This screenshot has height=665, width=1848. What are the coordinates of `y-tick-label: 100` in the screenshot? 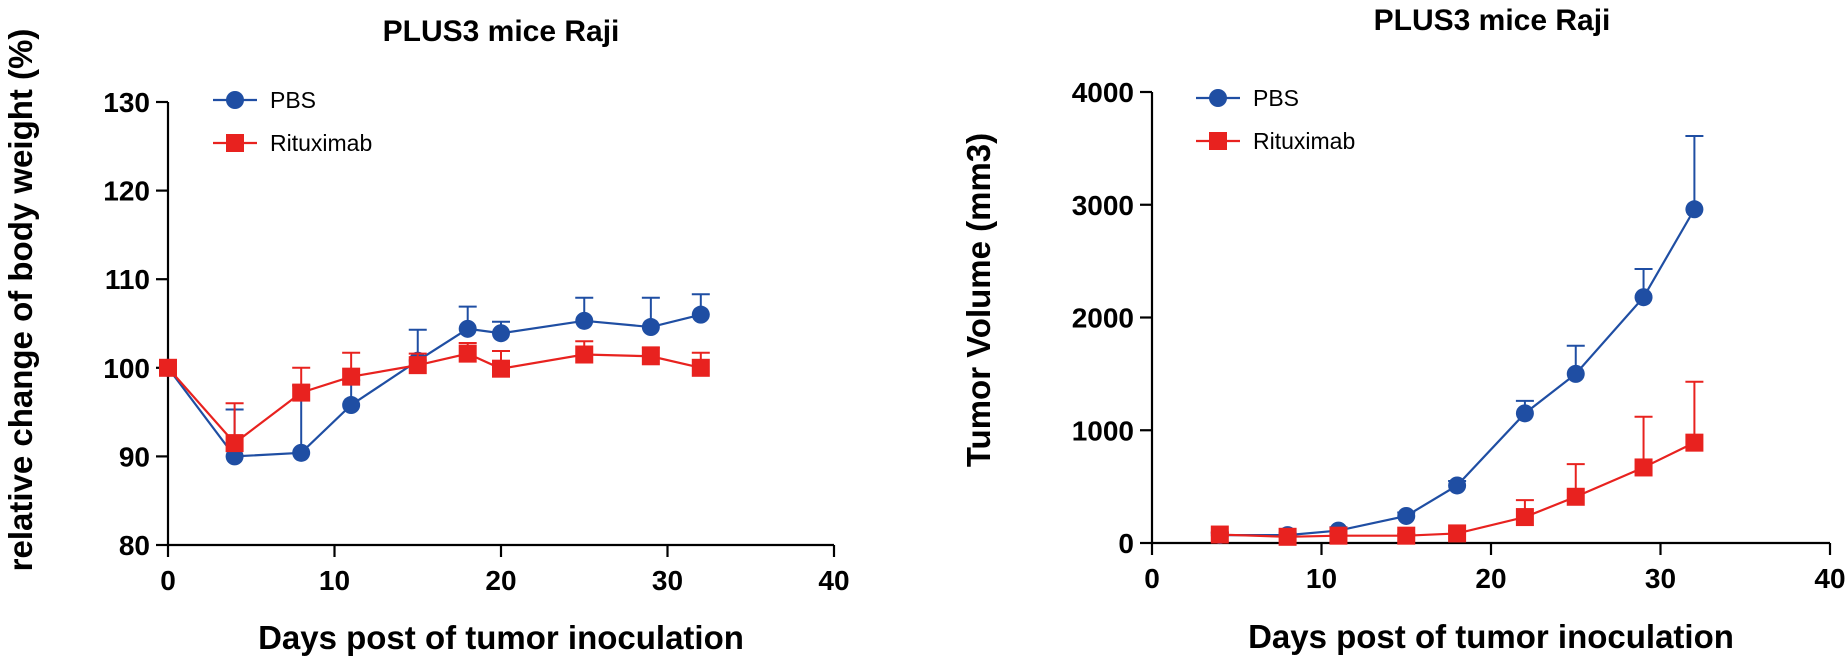 It's located at (126, 368).